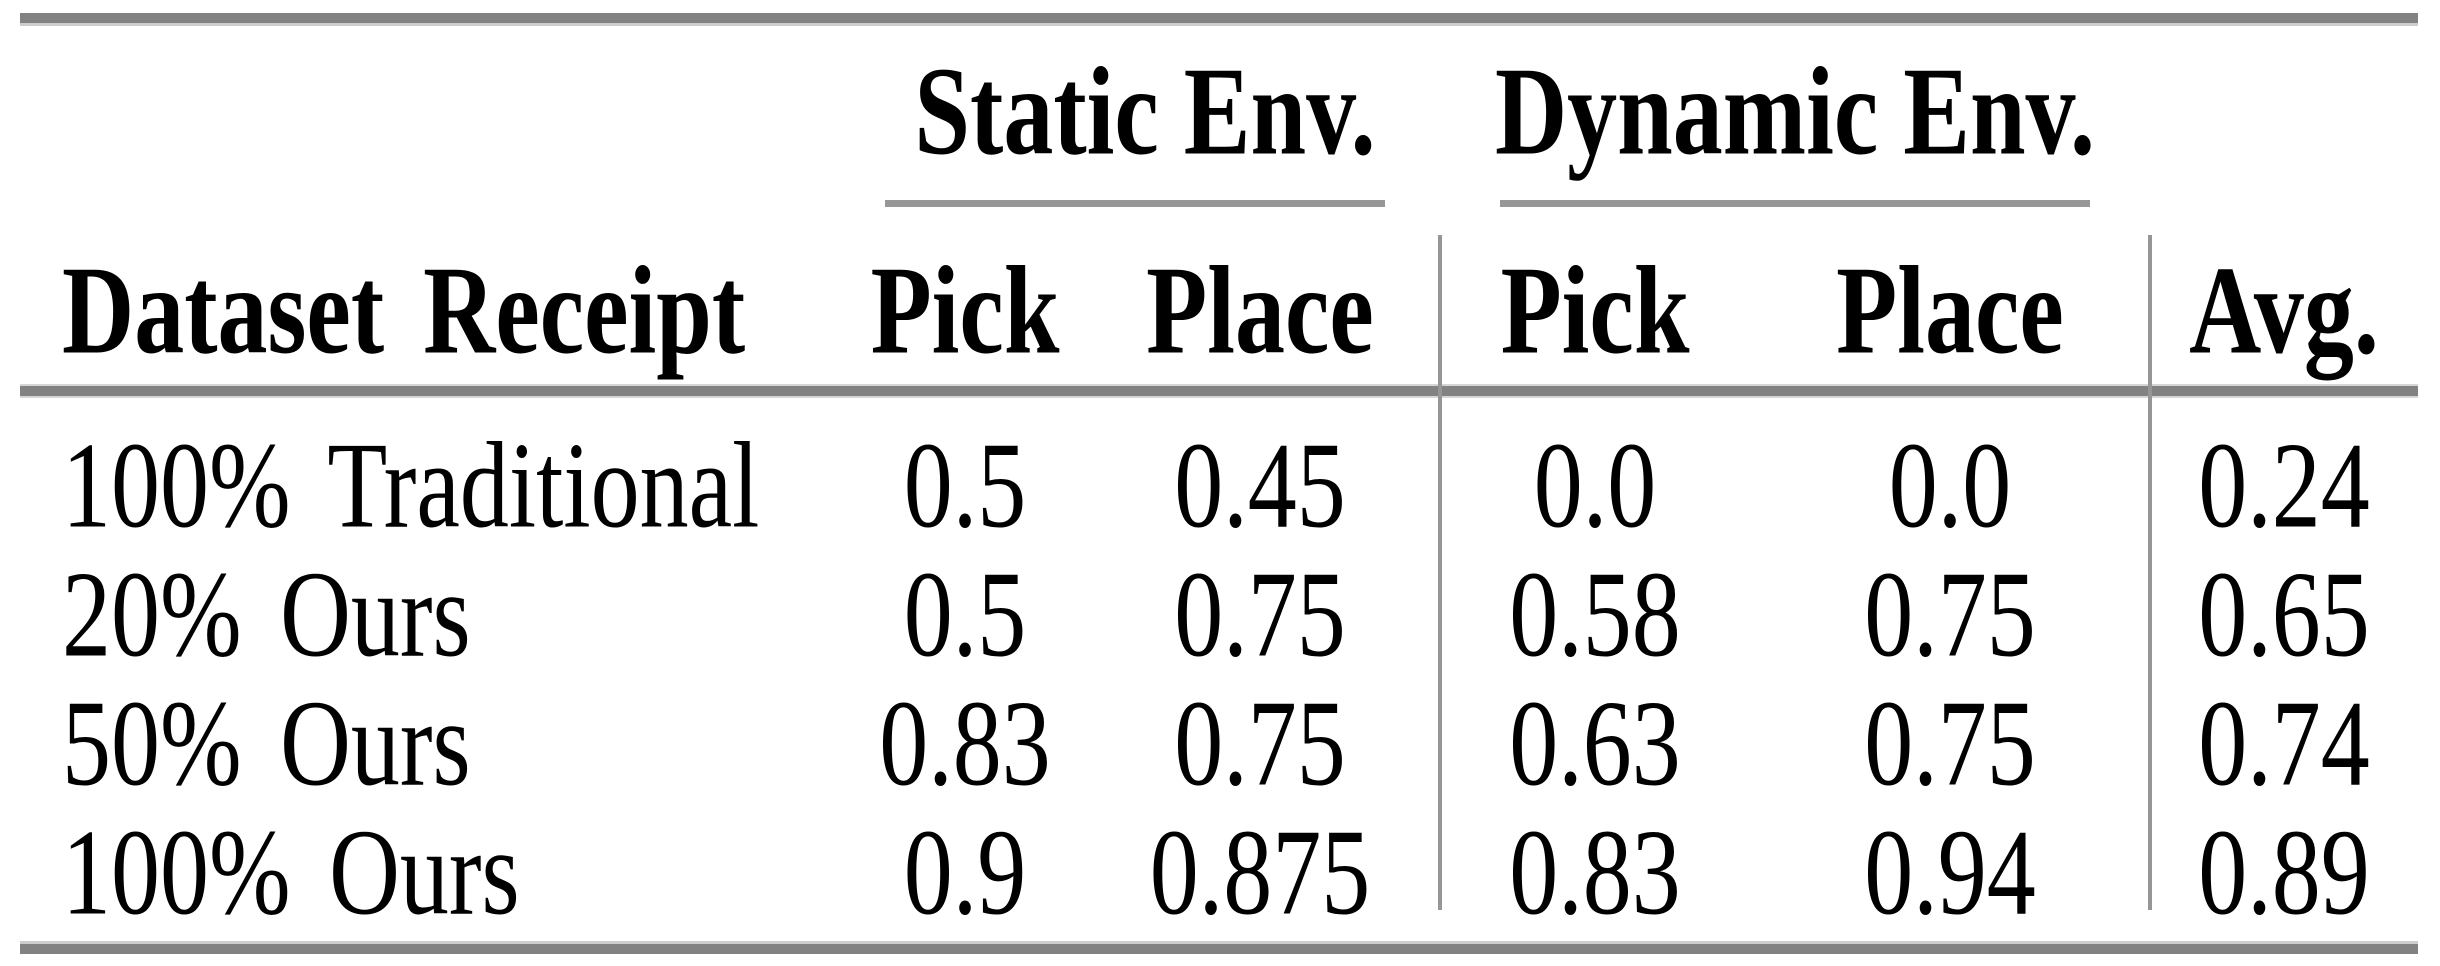  I want to click on cell-static-pick: 0.83, so click(965, 743).